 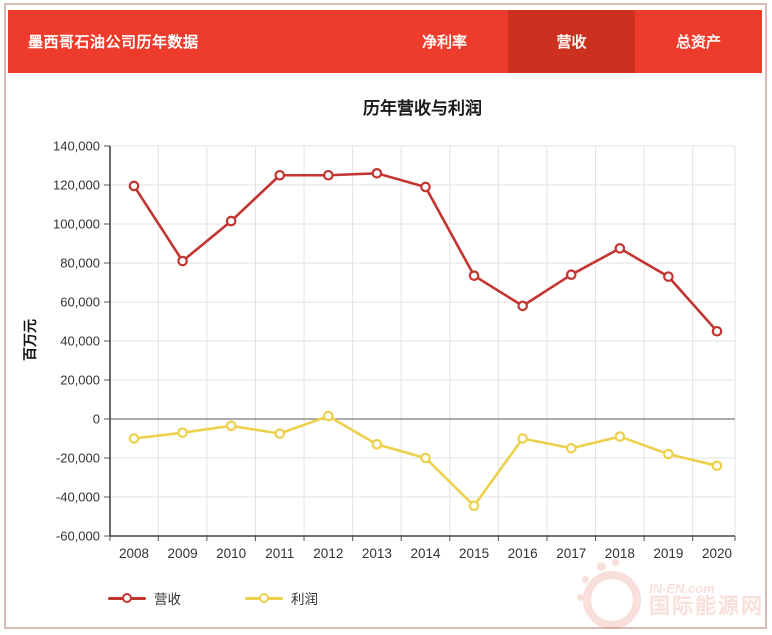 I want to click on svg-text: 2013, so click(x=377, y=553).